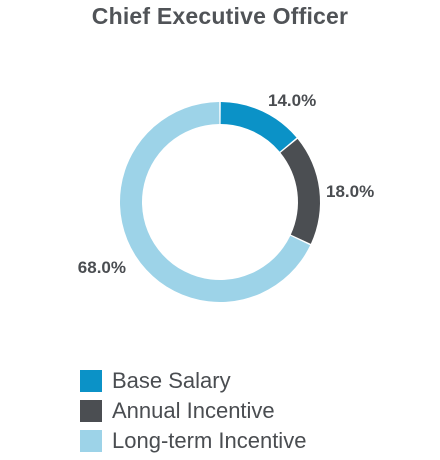 Image resolution: width=440 pixels, height=460 pixels. I want to click on legend-label: Base Salary, so click(171, 380).